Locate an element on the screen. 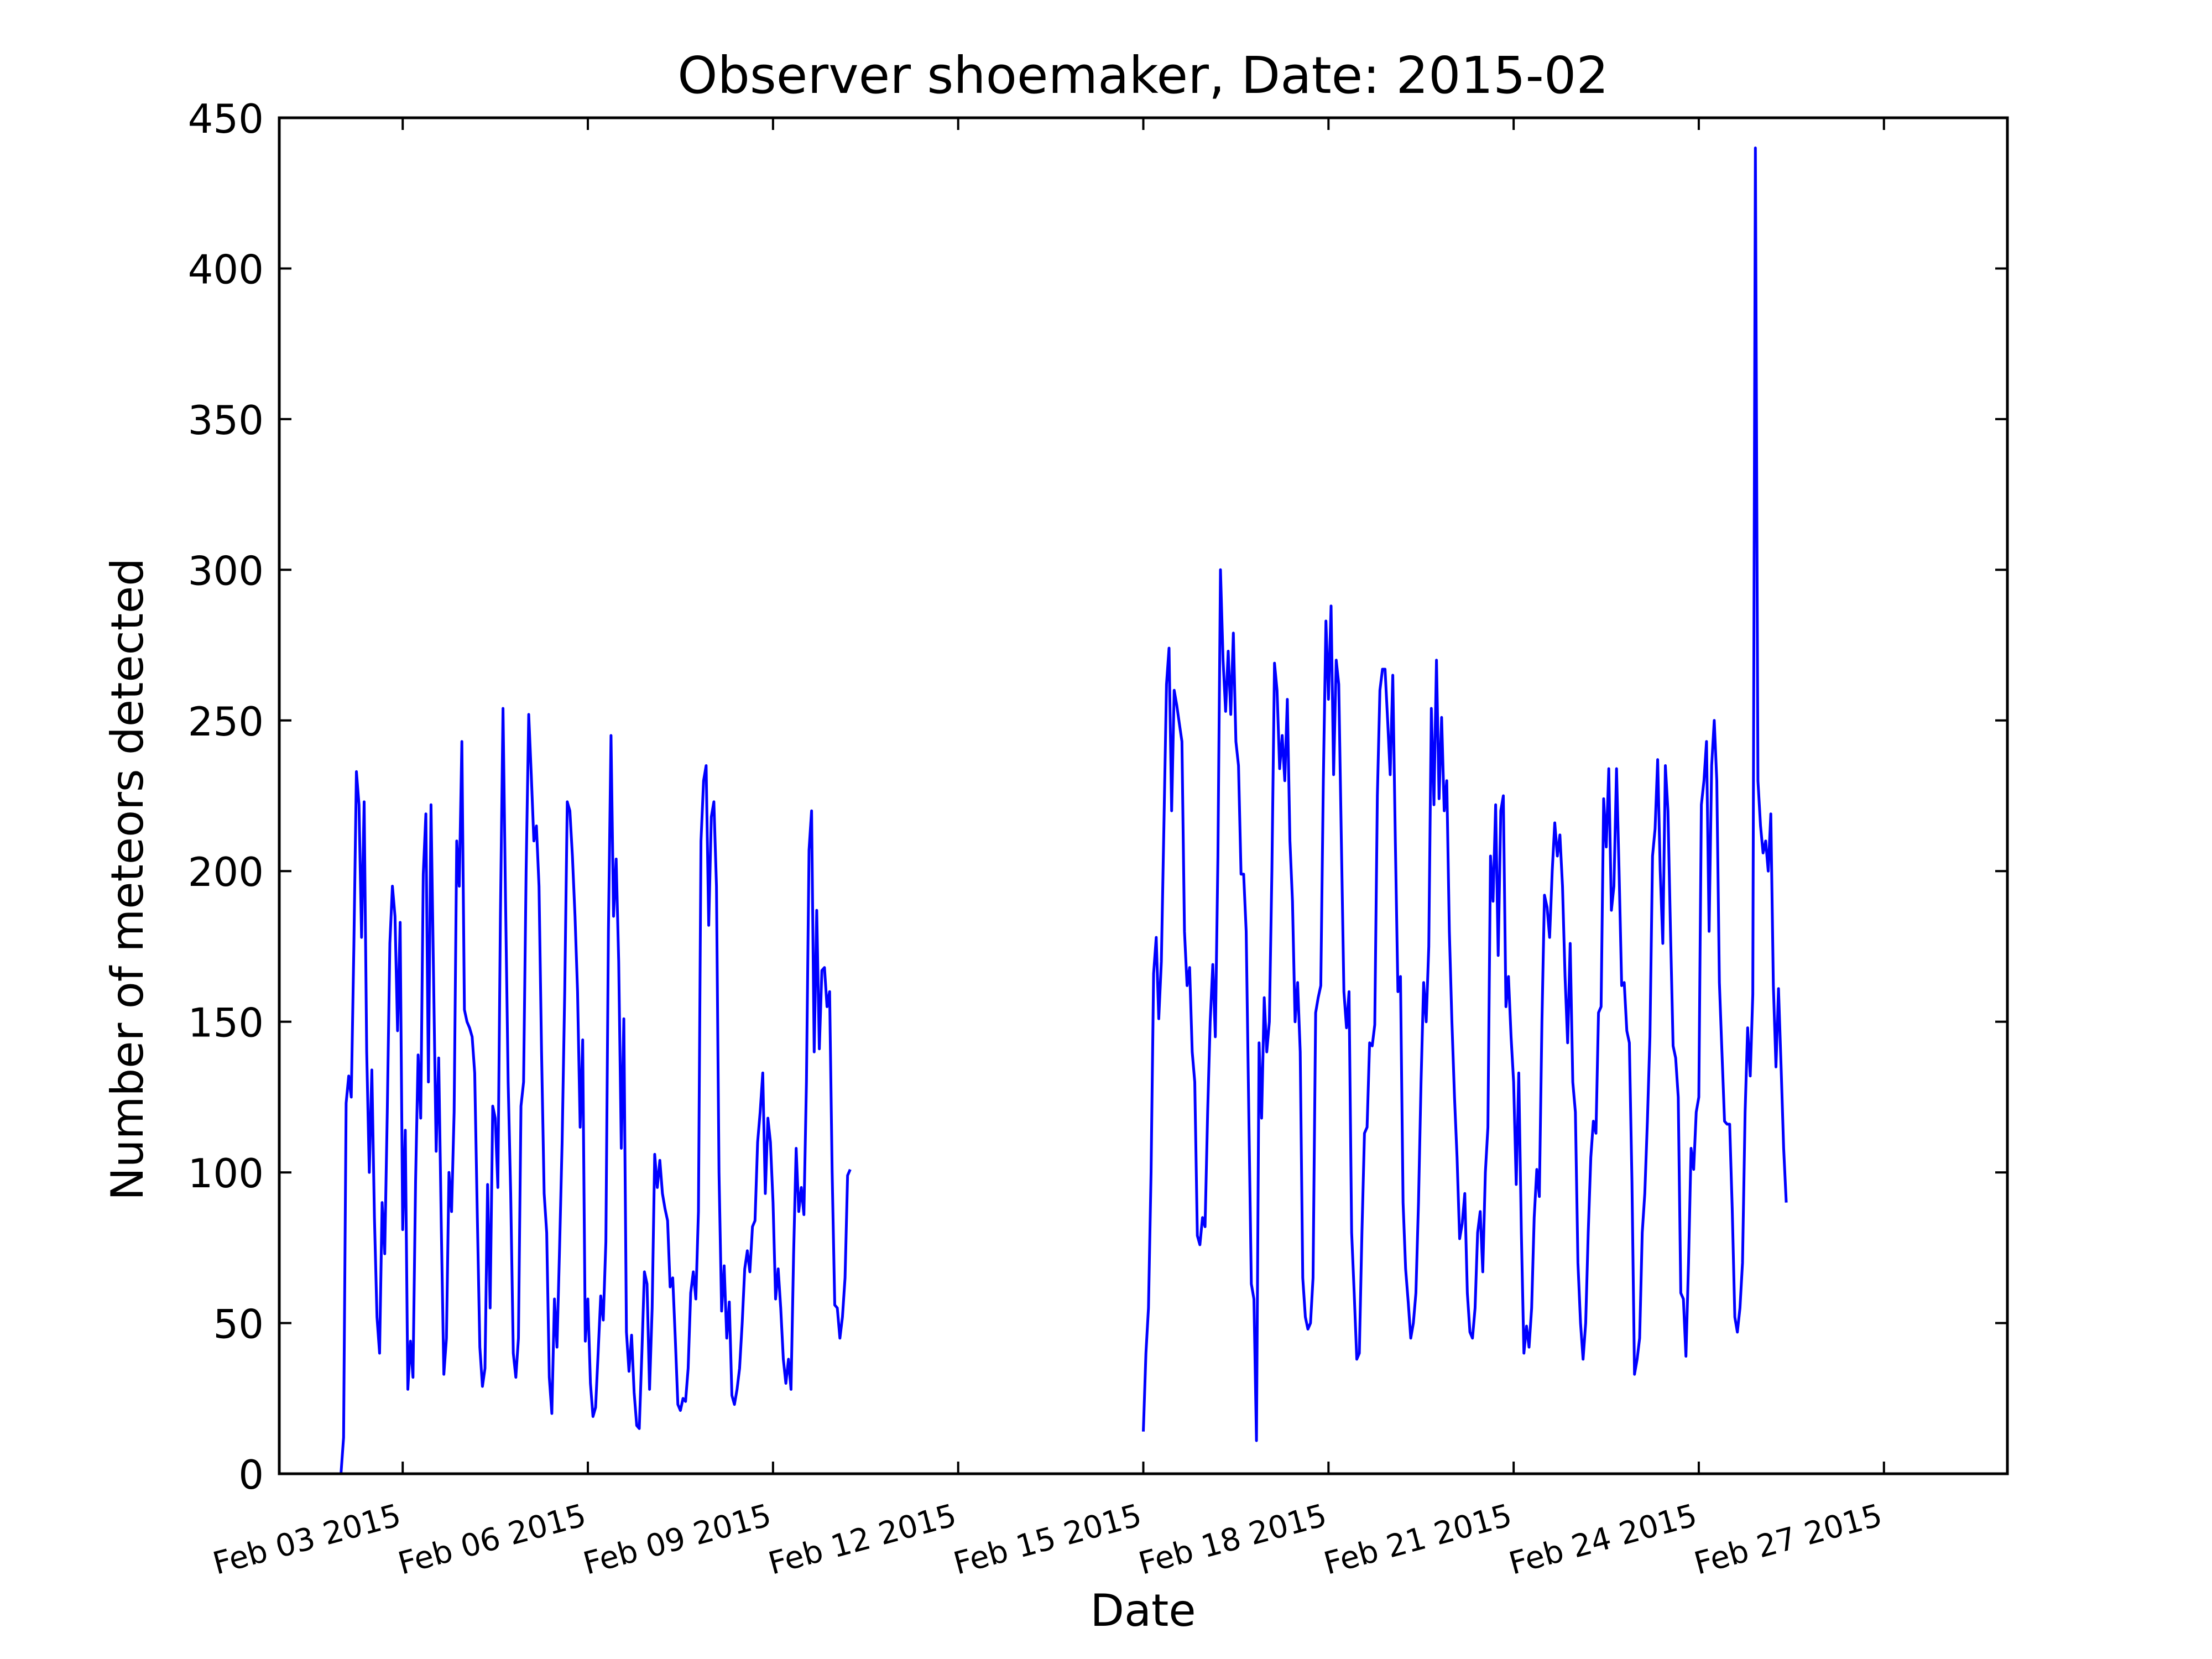 This screenshot has width=2212, height=1659. y-tick-label: 300 is located at coordinates (226, 570).